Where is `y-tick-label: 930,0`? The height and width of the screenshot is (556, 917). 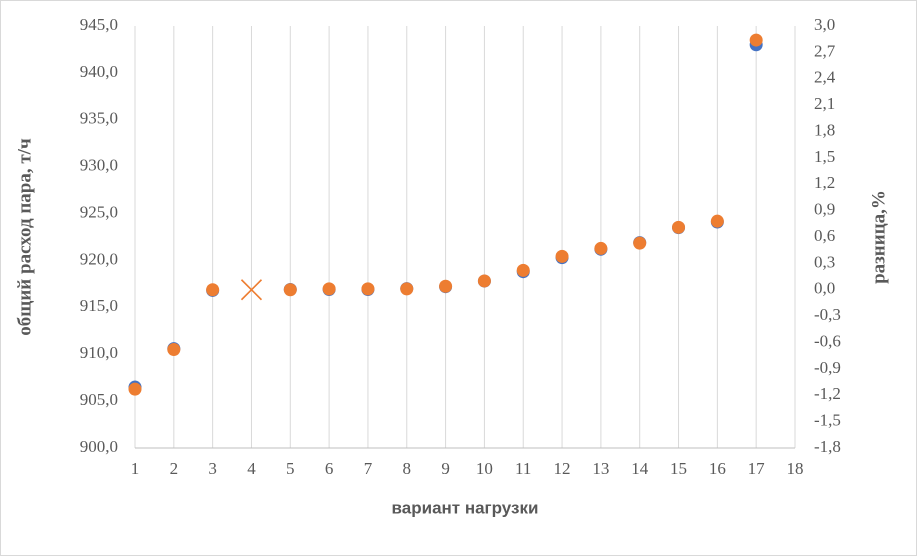
y-tick-label: 930,0 is located at coordinates (99, 165).